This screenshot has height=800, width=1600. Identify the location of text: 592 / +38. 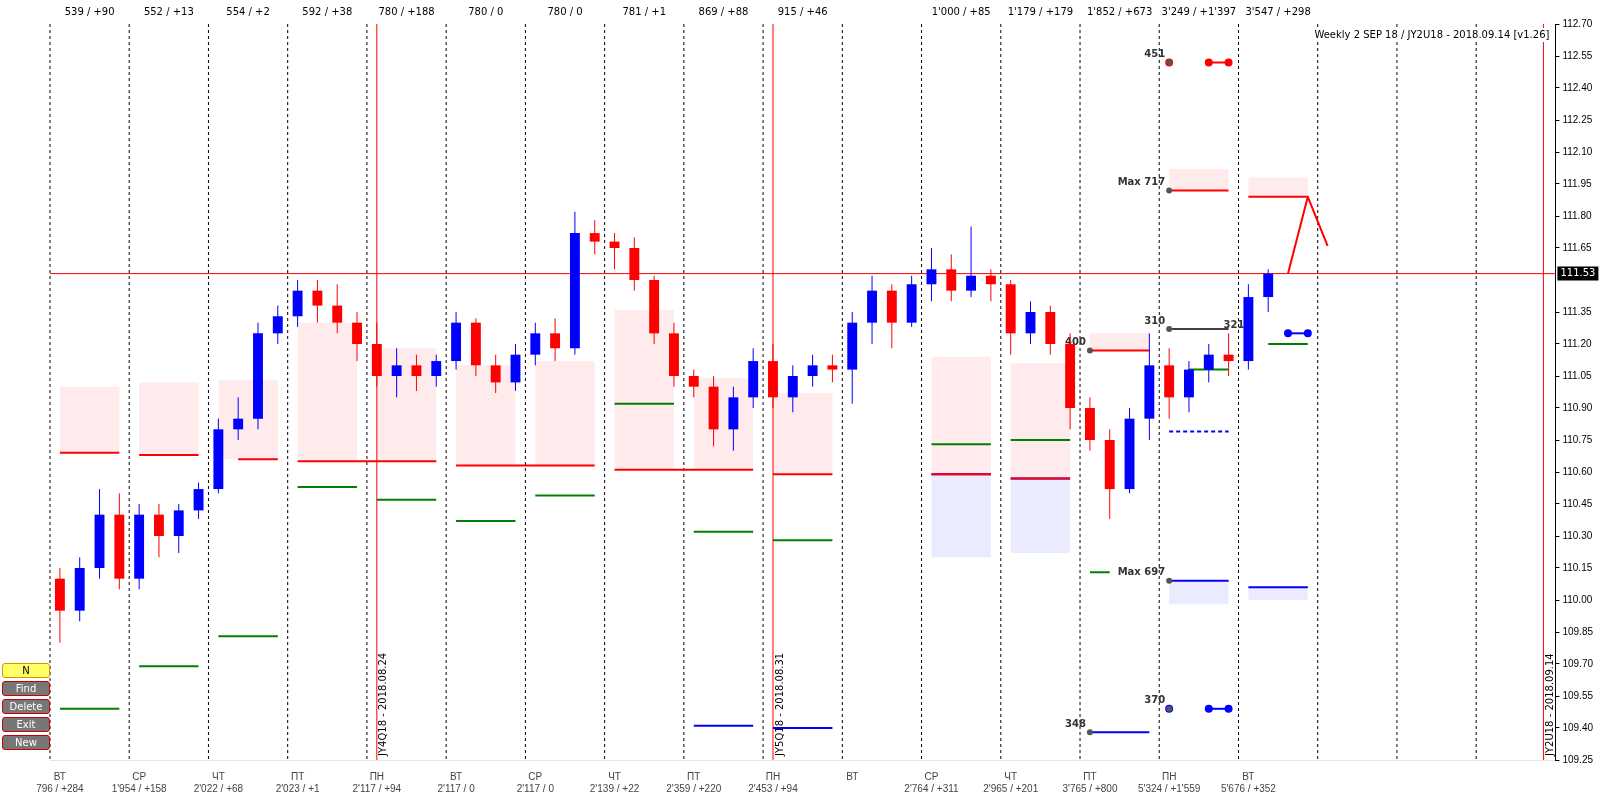
(327, 11).